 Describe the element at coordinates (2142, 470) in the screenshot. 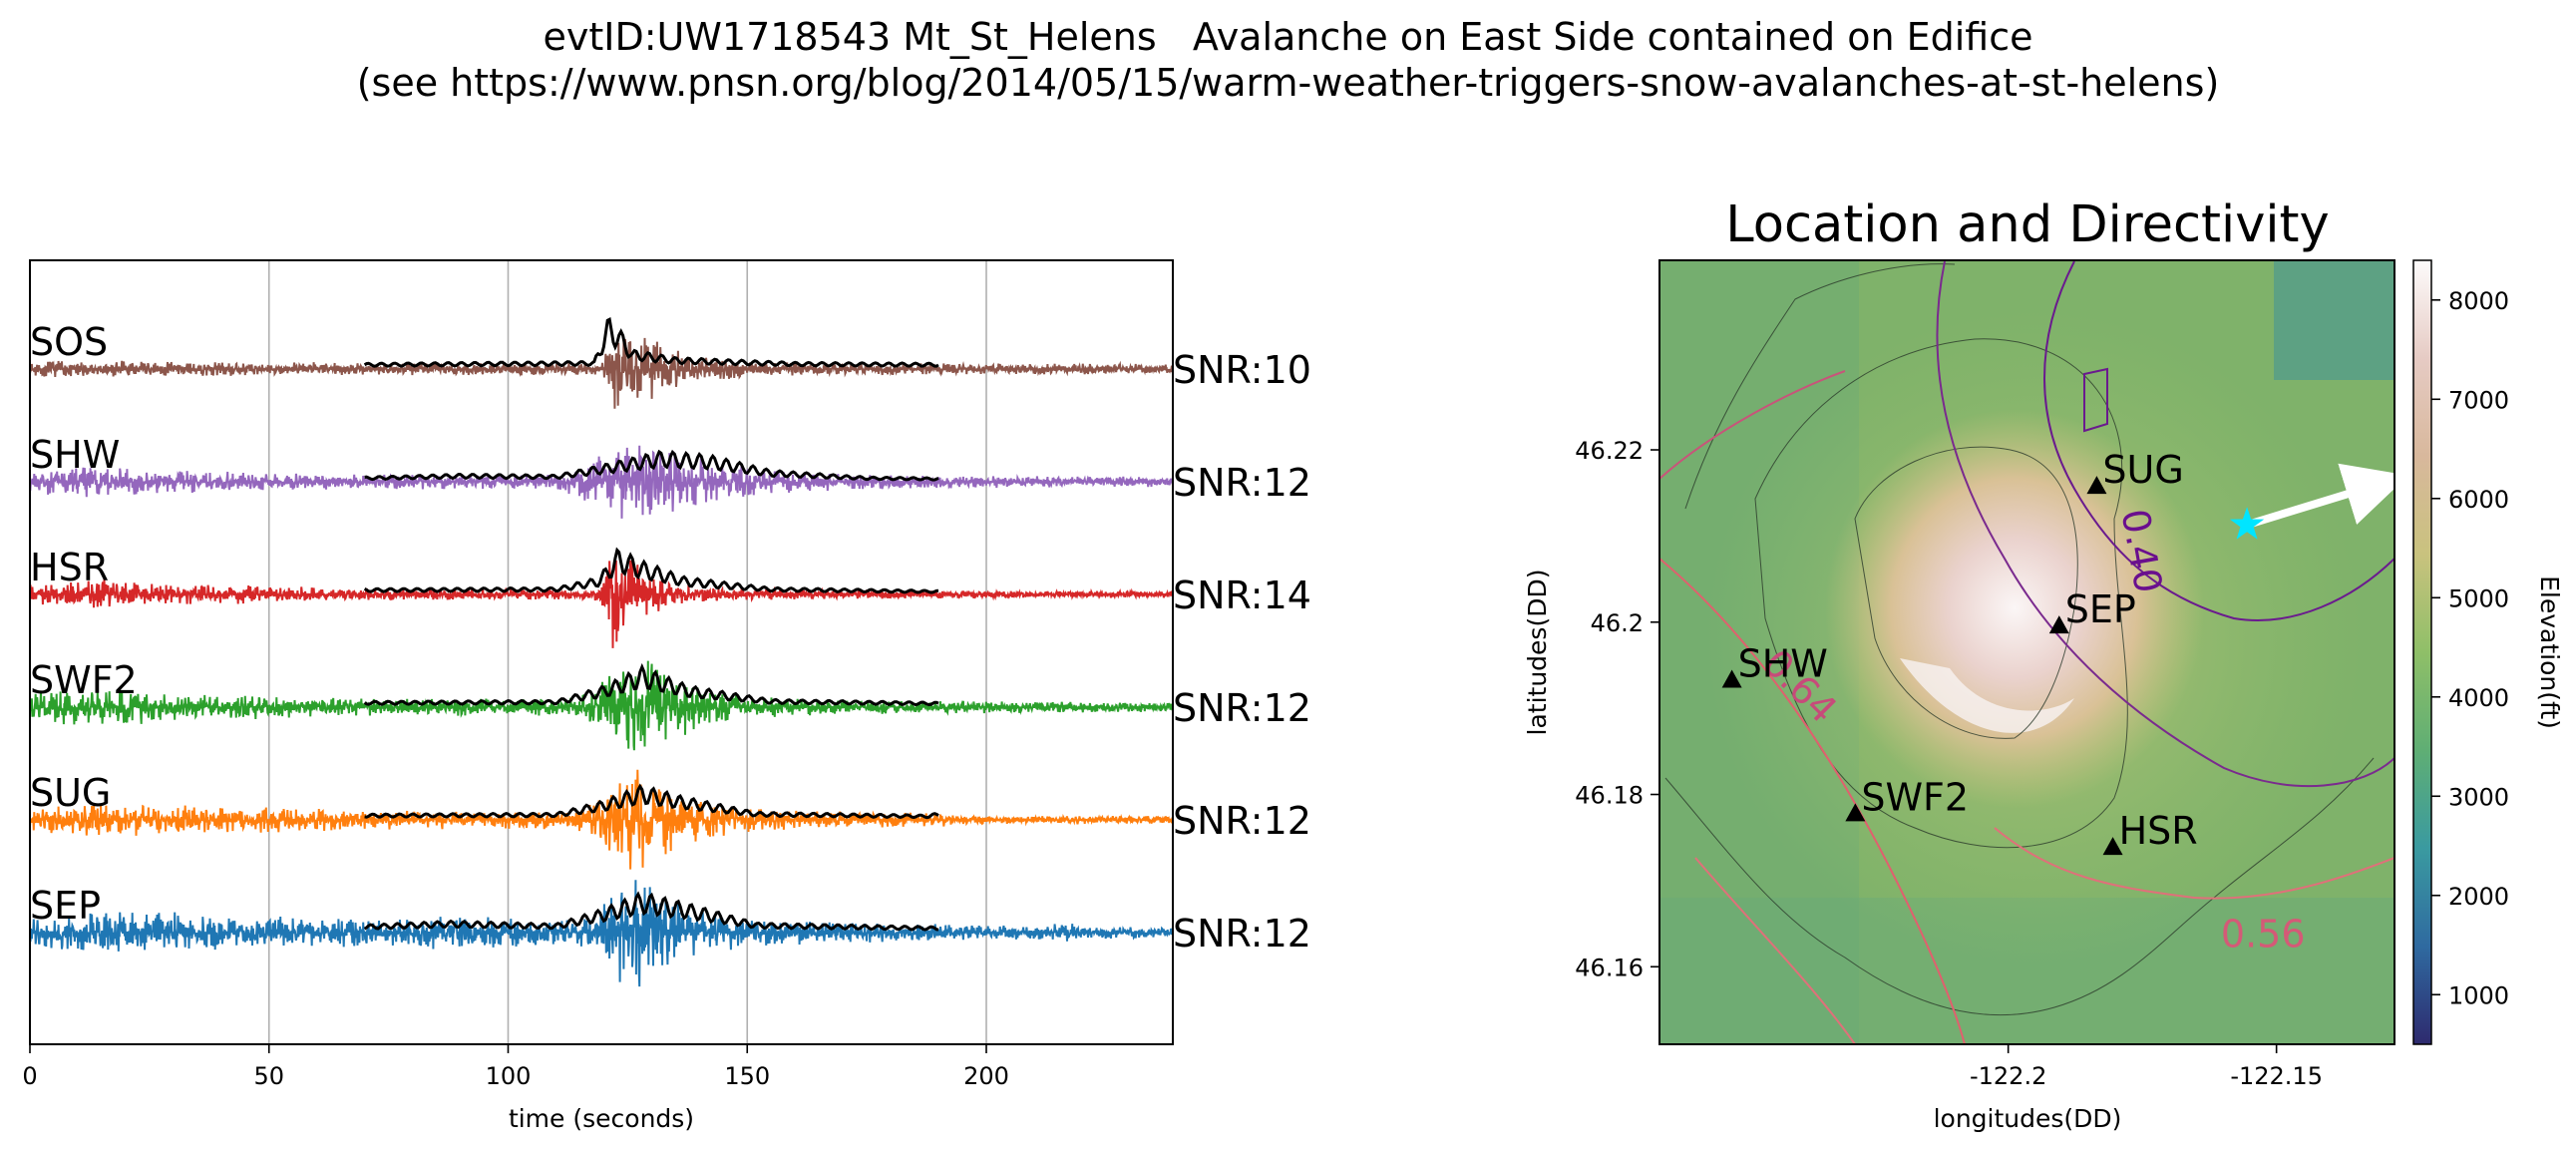

I see `map-station-label-sug: SUG` at that location.